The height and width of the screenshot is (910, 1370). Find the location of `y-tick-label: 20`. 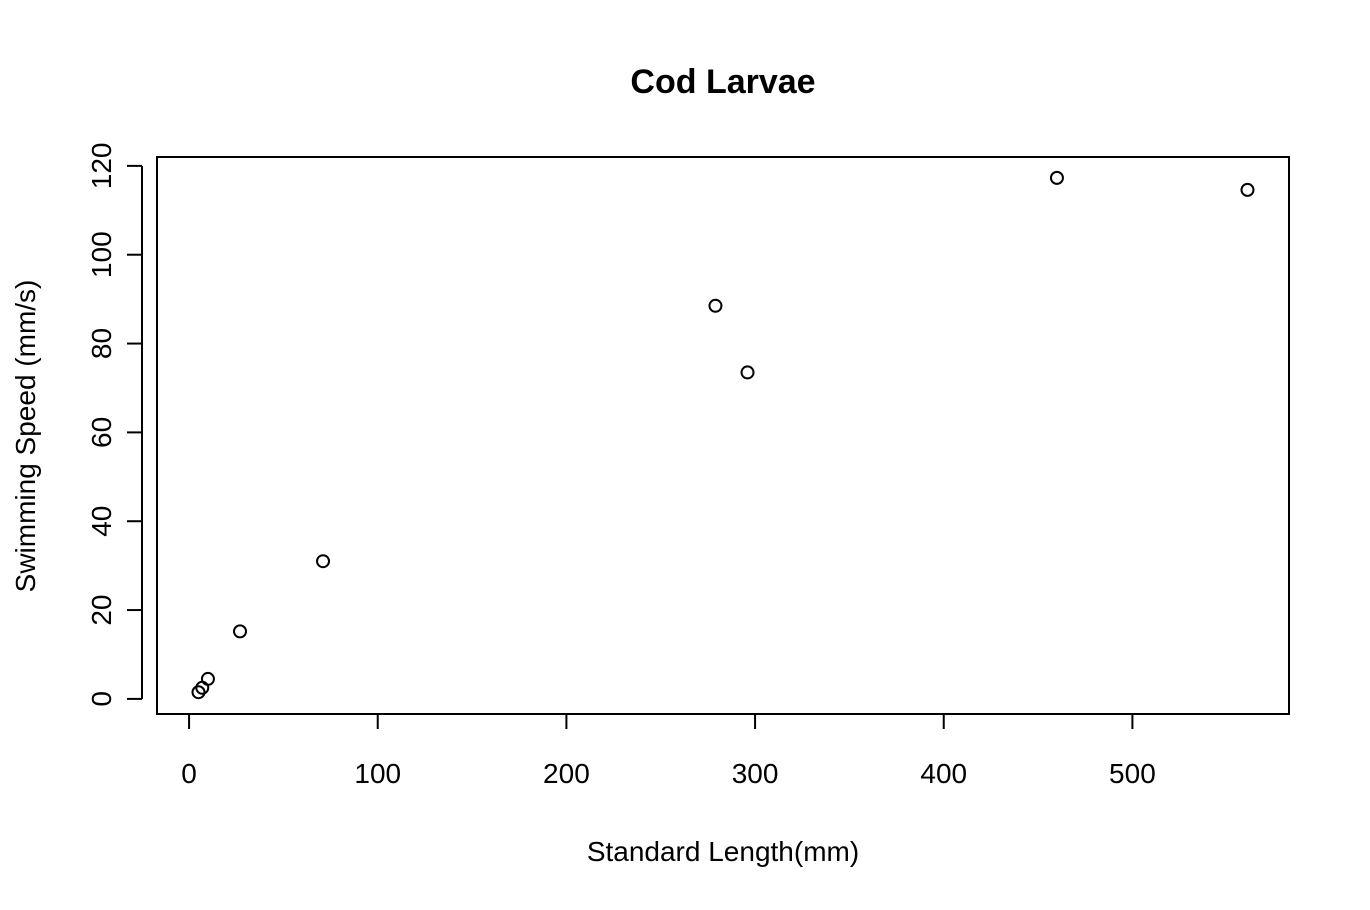

y-tick-label: 20 is located at coordinates (101, 609).